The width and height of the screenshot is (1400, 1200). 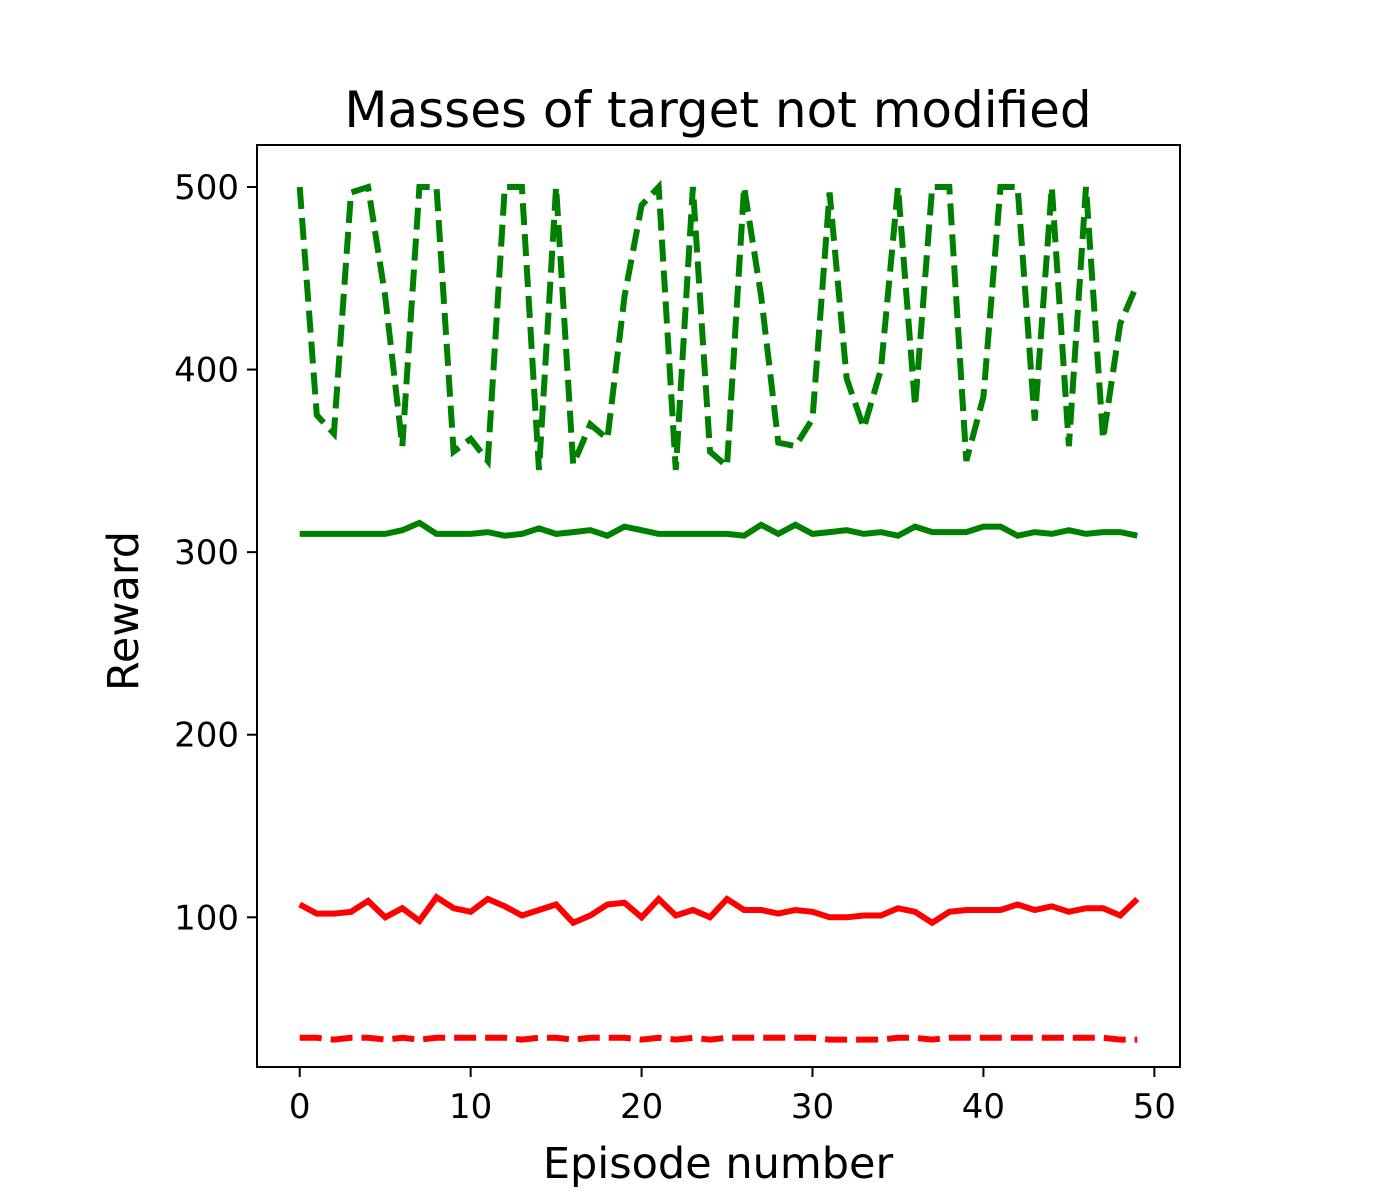 What do you see at coordinates (470, 1107) in the screenshot?
I see `x-tick-label: 10` at bounding box center [470, 1107].